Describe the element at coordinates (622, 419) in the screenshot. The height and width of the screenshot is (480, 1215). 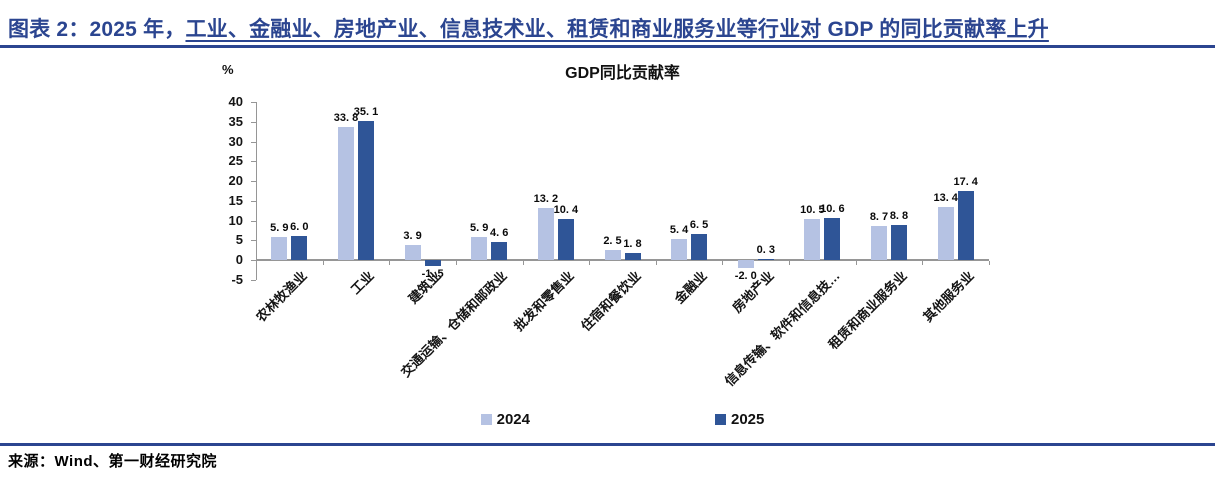
I see `chart-legend: 2024 2025` at that location.